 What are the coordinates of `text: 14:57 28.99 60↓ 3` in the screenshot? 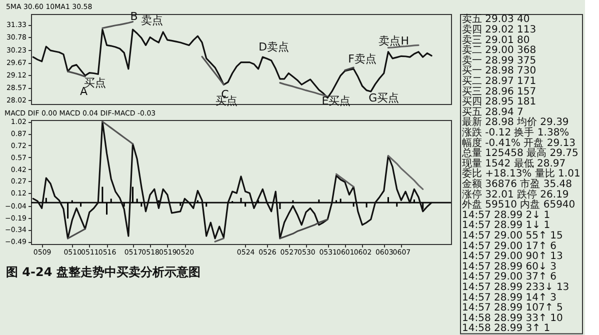 It's located at (509, 266).